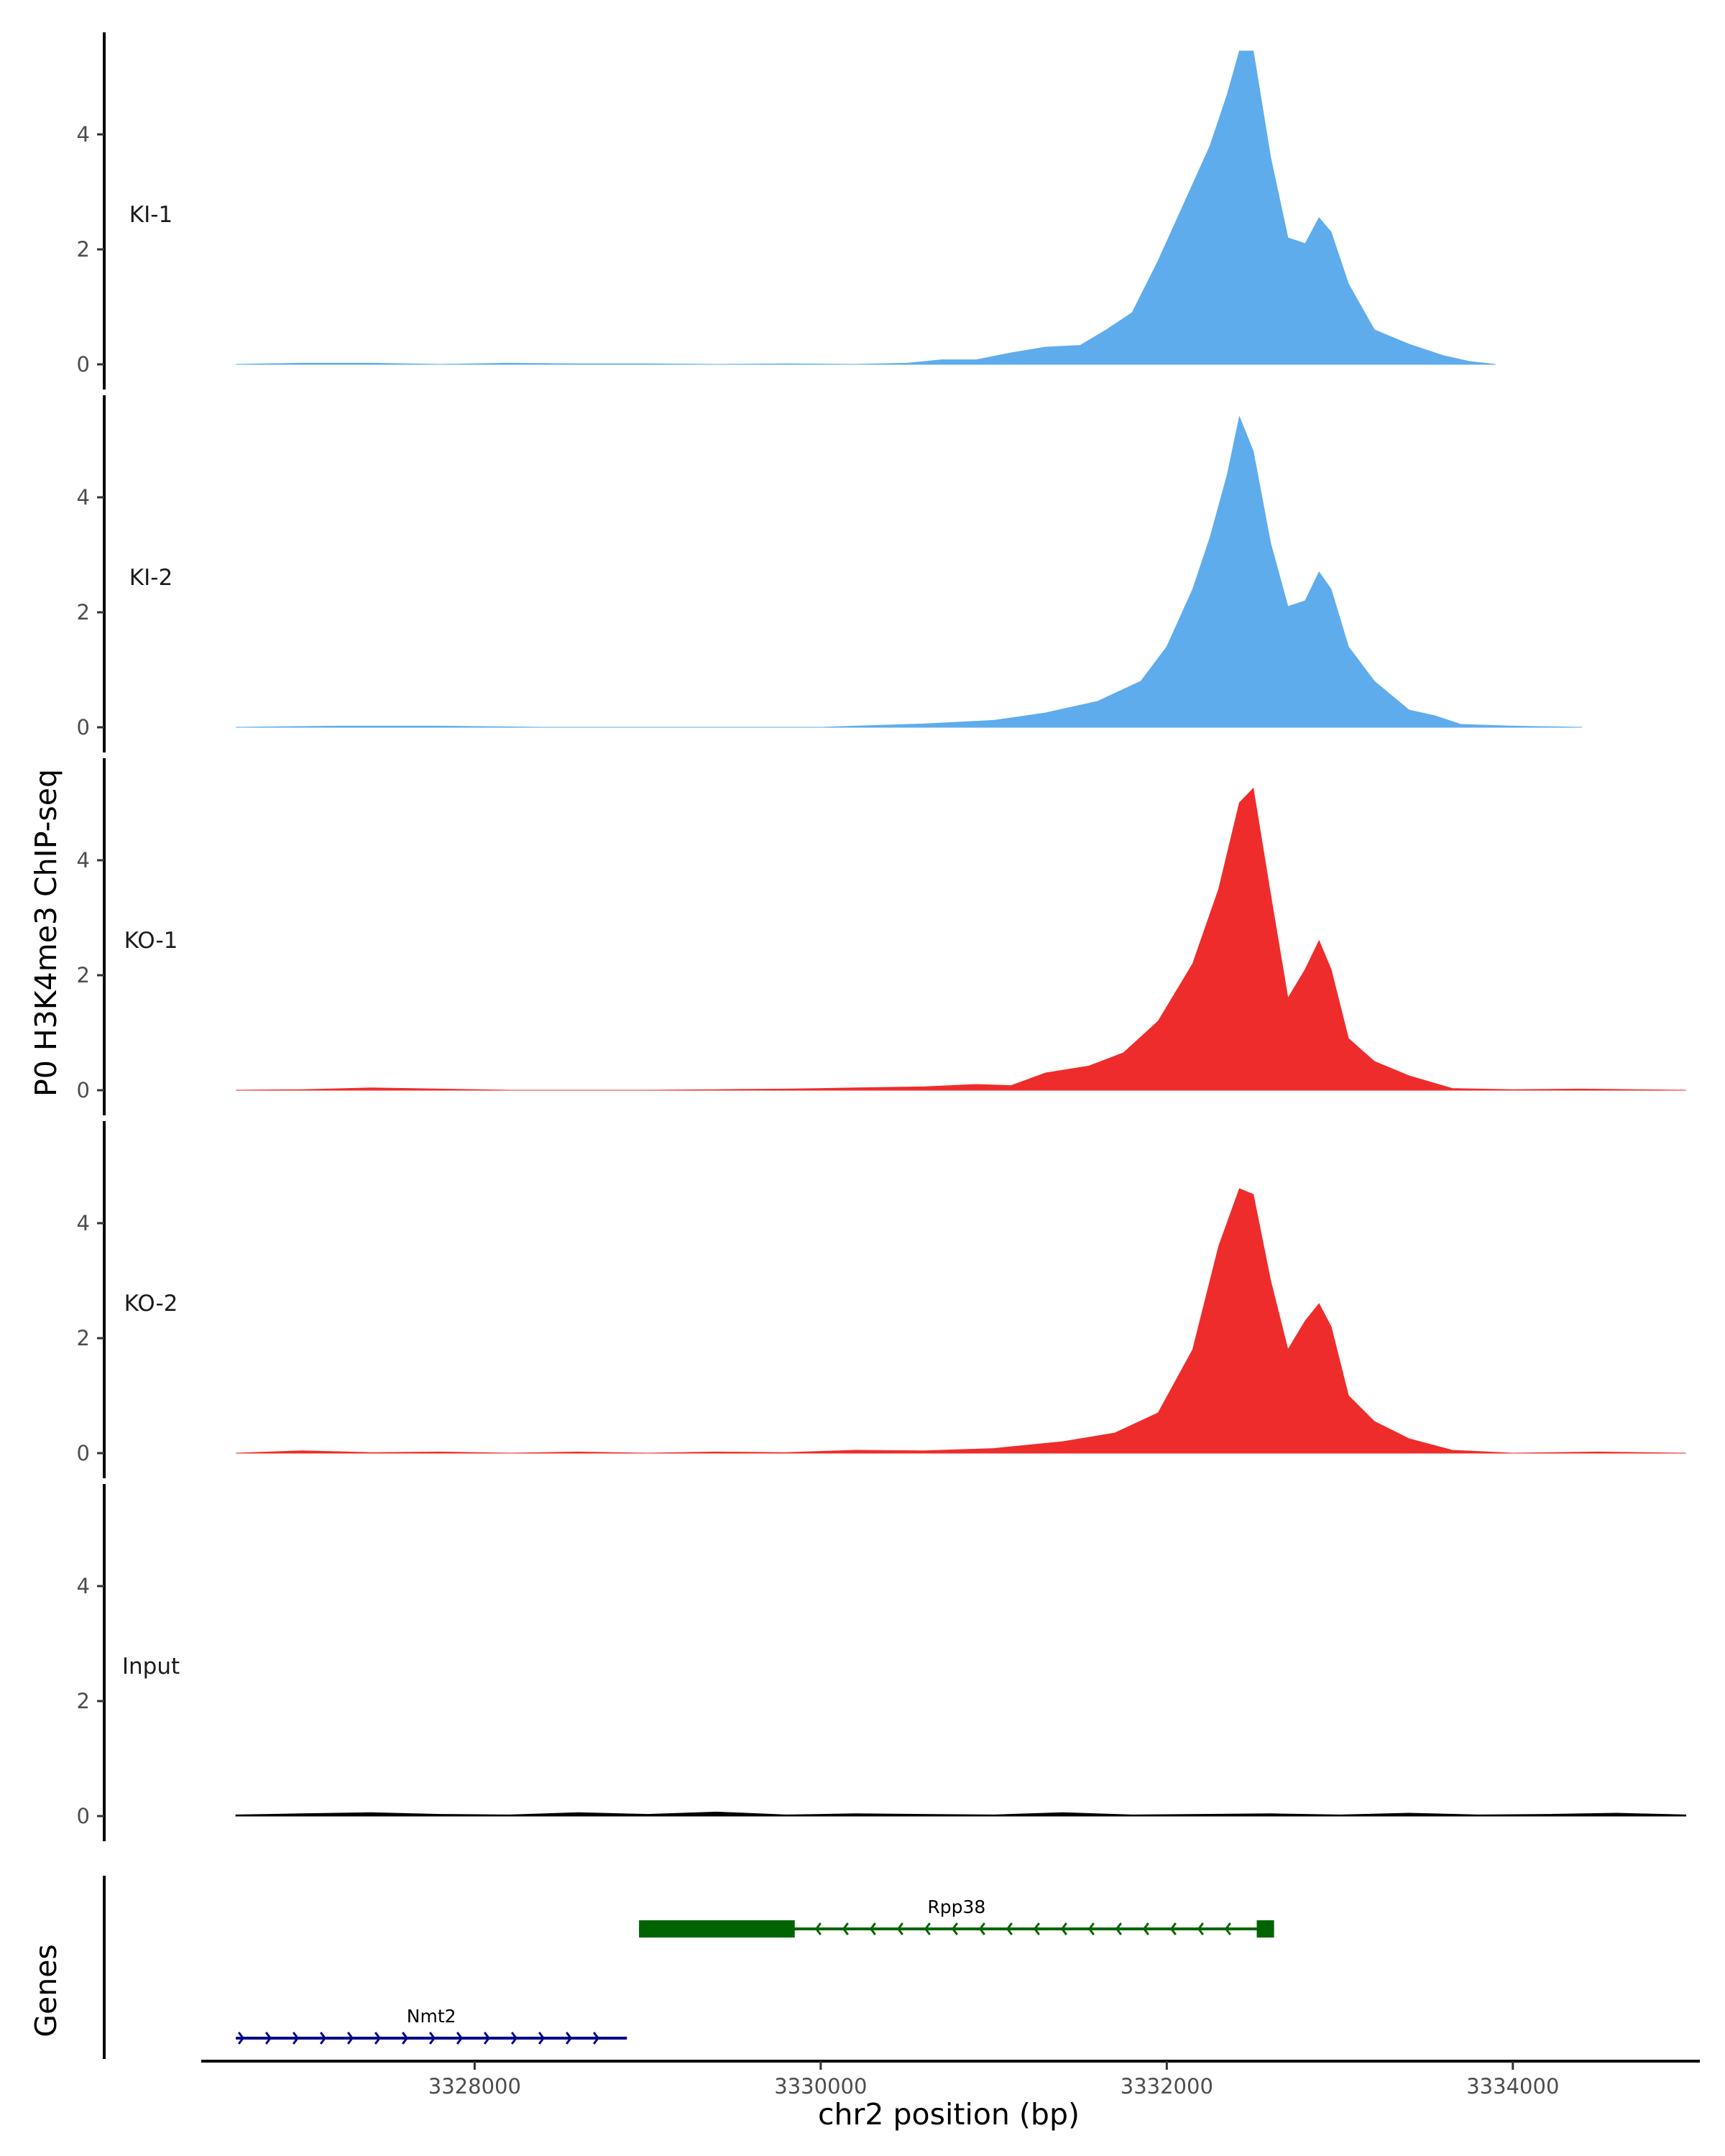 The image size is (1725, 2156). I want to click on x-axis: 3328000 3330000 3332000 3334000, so click(950, 2079).